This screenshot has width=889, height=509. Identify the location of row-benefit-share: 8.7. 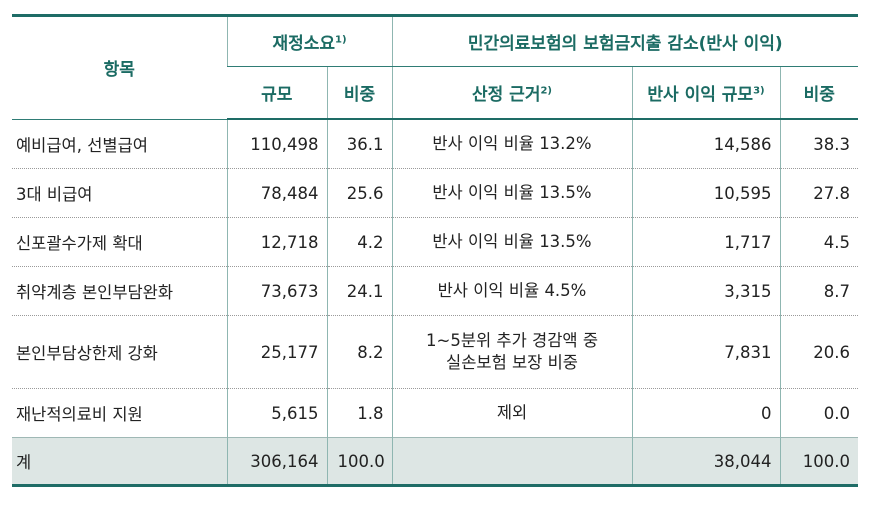
(818, 291).